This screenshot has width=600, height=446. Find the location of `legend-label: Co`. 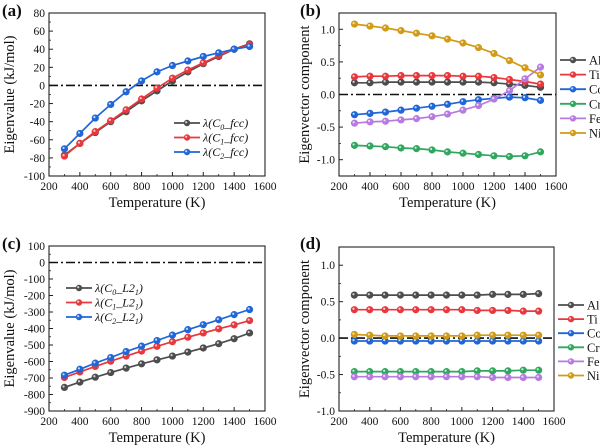

legend-label: Co is located at coordinates (594, 90).